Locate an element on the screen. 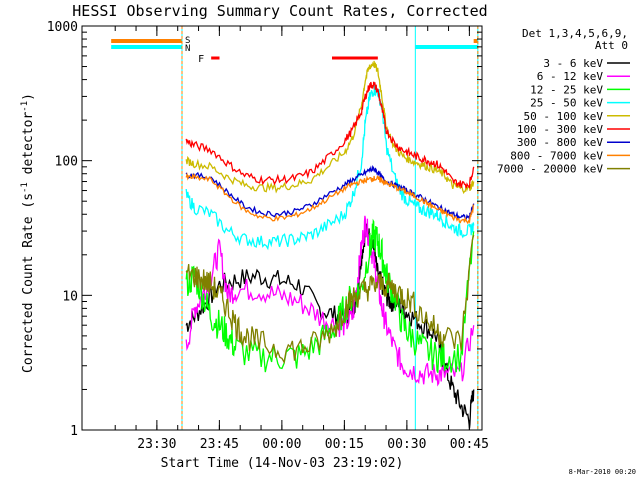 The width and height of the screenshot is (640, 480). legend-label: 300 - 800 keV is located at coordinates (560, 142).